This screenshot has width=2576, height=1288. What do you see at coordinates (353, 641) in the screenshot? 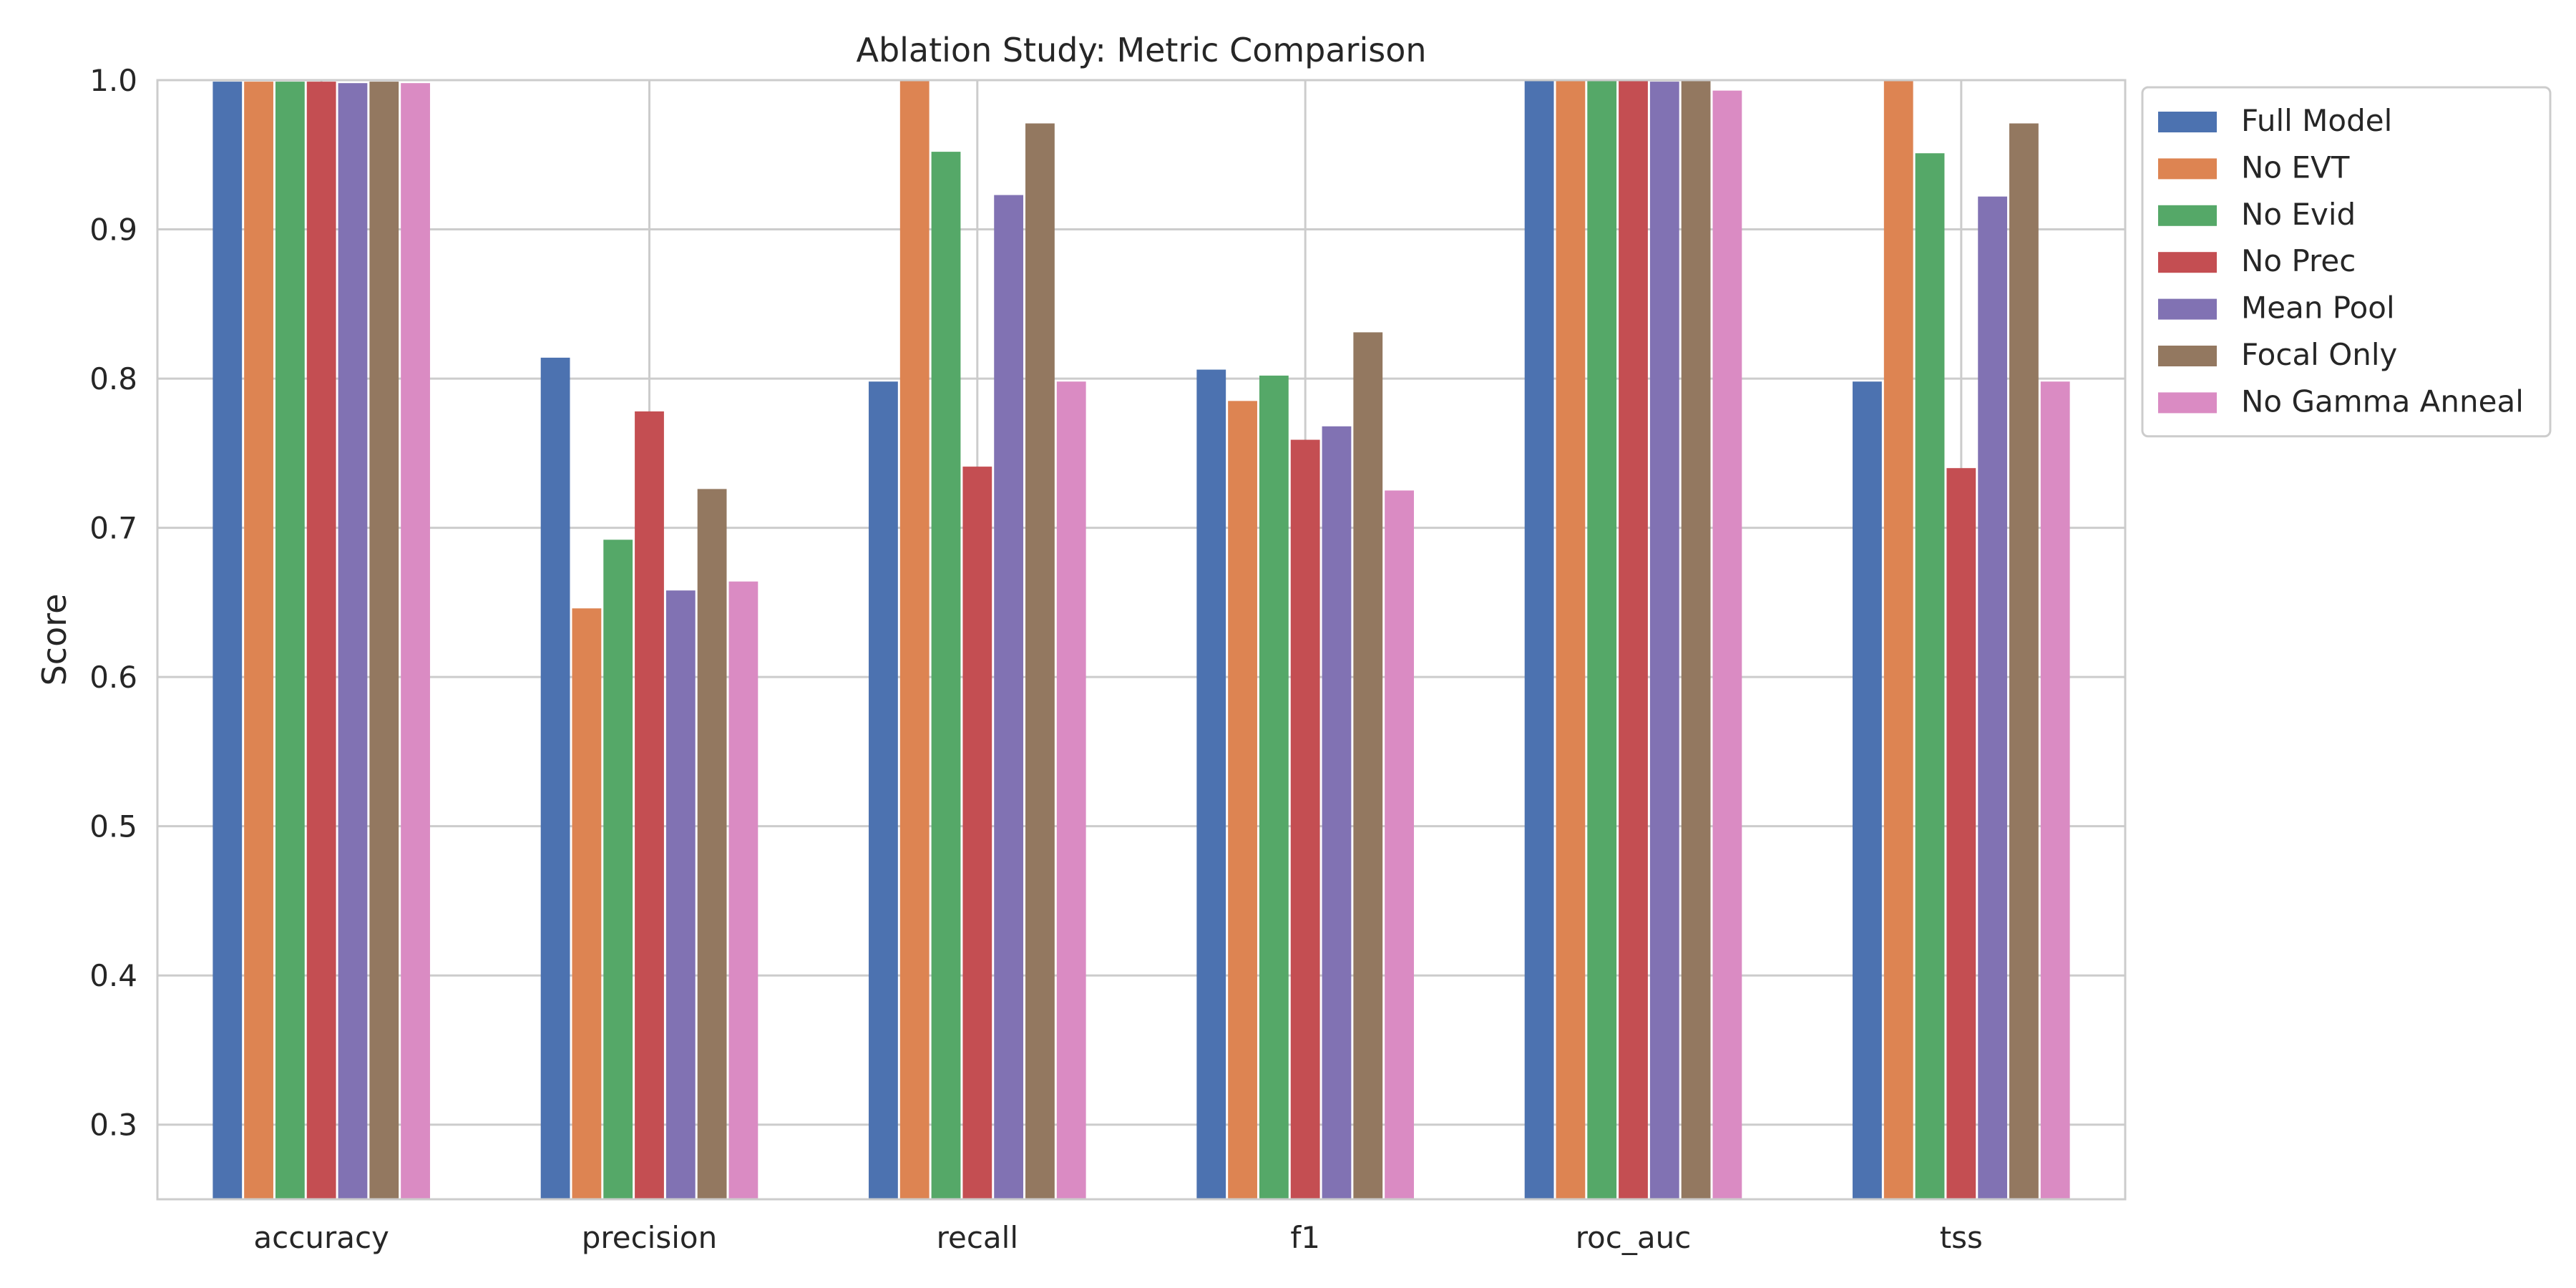
I see `bar-mean-pool-accuracy` at bounding box center [353, 641].